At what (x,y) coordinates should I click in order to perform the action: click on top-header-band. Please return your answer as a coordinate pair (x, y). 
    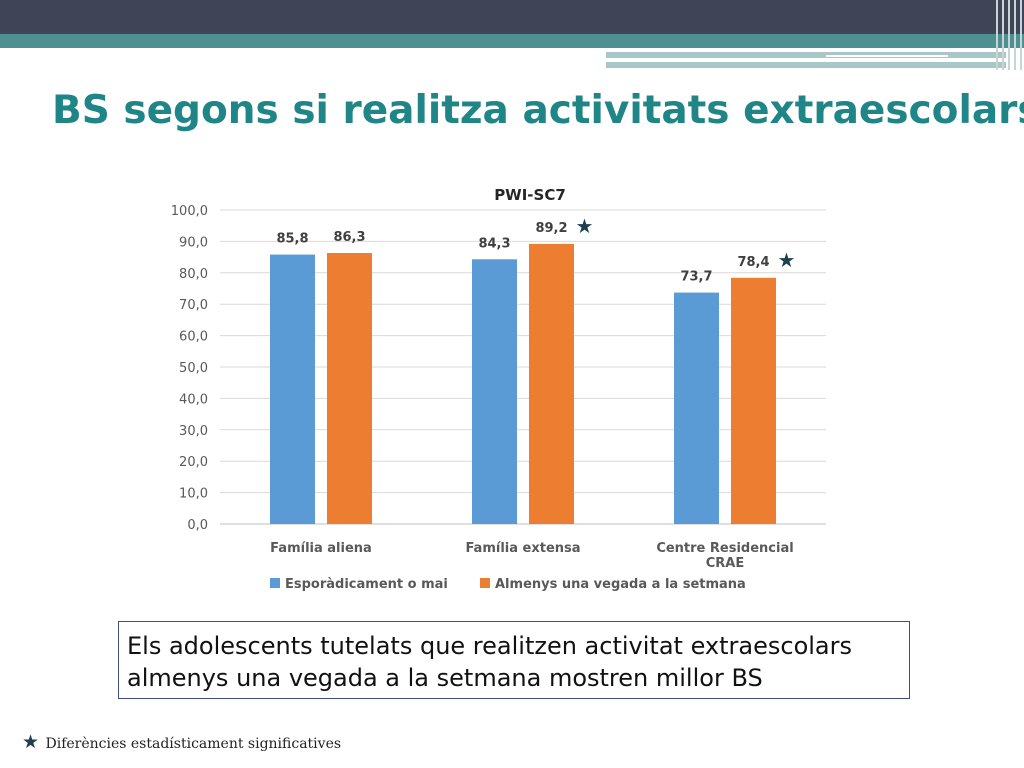
    Looking at the image, I should click on (512, 17).